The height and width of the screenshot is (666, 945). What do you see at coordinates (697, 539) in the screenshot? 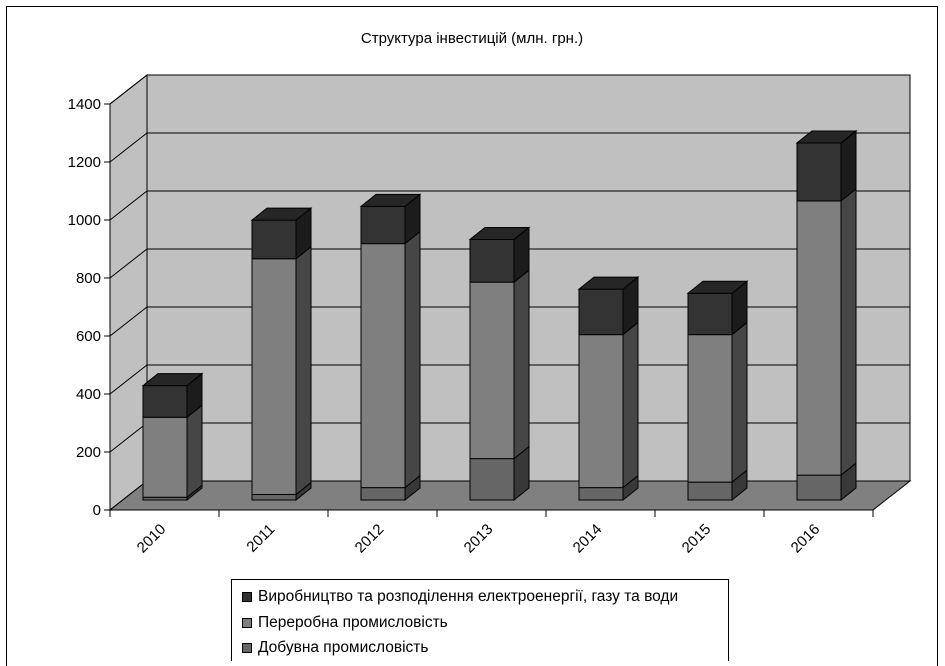
I see `x-tick-label: 2015` at bounding box center [697, 539].